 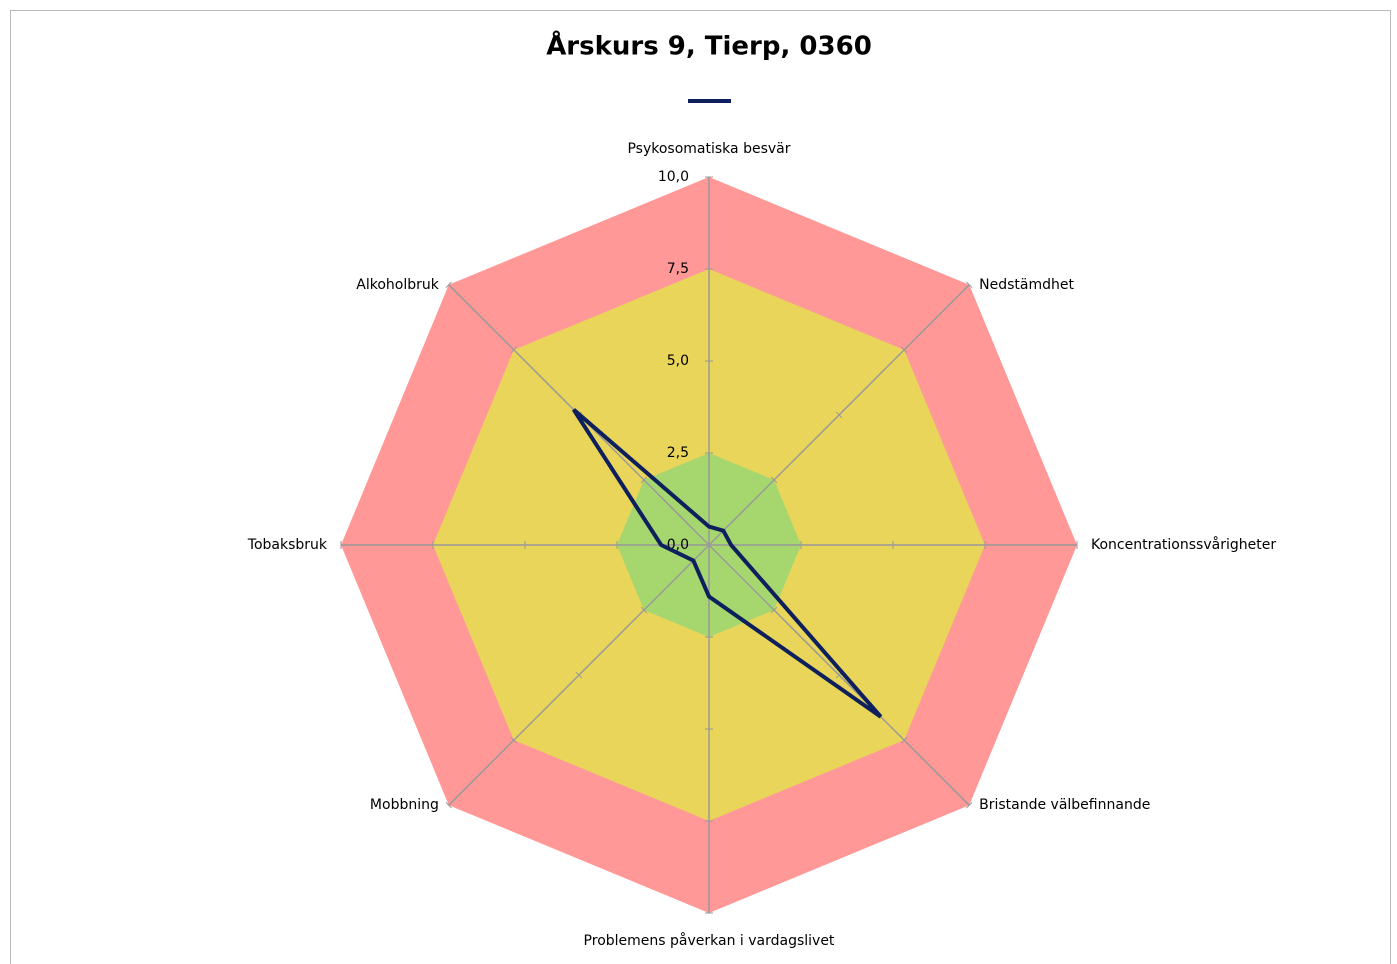 What do you see at coordinates (678, 453) in the screenshot?
I see `r-tick-label: 2,5` at bounding box center [678, 453].